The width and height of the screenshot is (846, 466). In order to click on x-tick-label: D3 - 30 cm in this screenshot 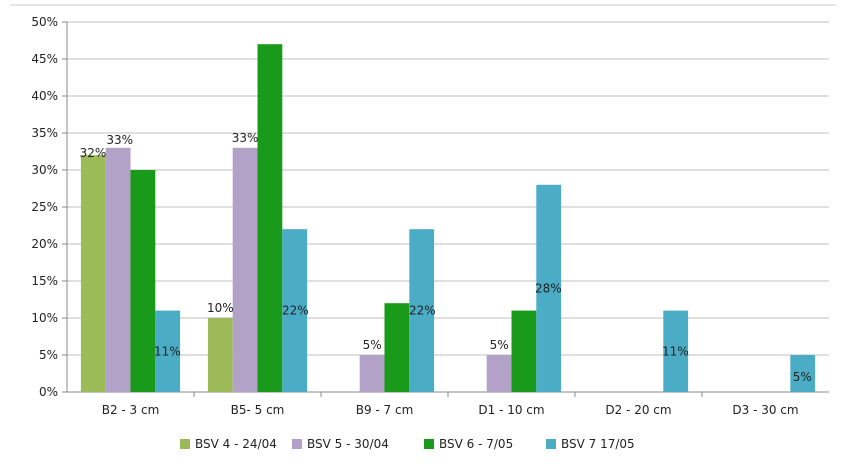, I will do `click(765, 410)`.